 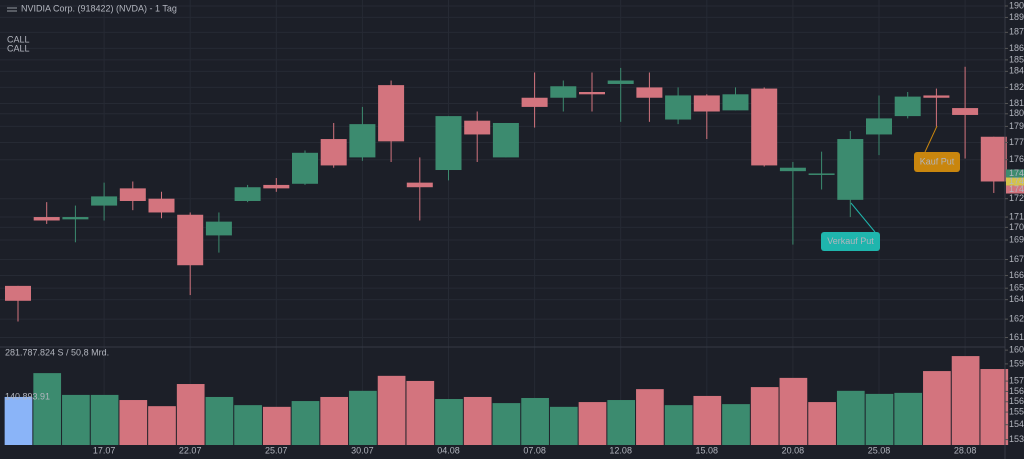 I want to click on y-tick-label: 187, so click(x=1016, y=32).